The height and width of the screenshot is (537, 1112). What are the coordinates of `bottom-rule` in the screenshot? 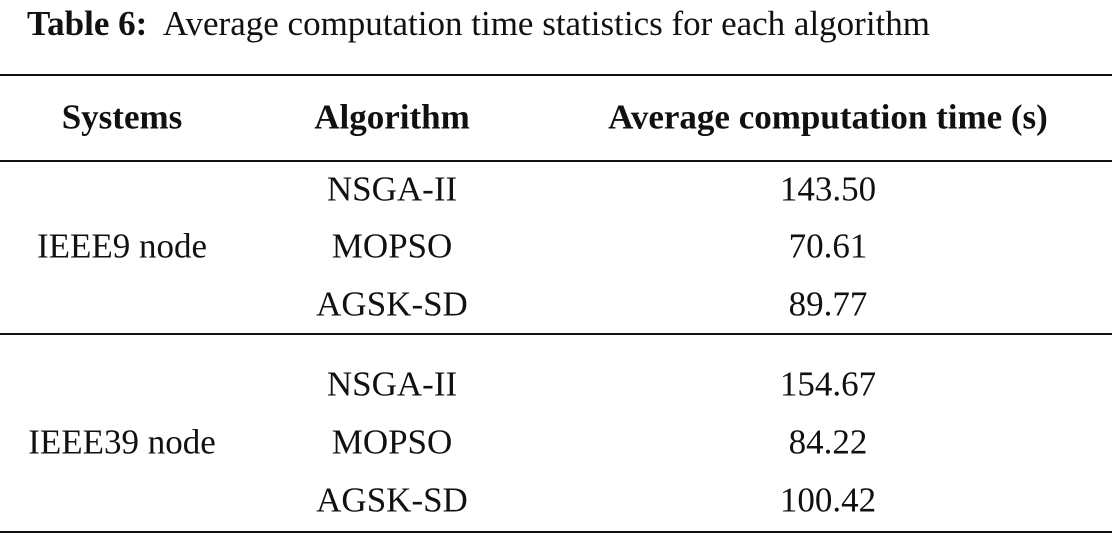 It's located at (556, 532).